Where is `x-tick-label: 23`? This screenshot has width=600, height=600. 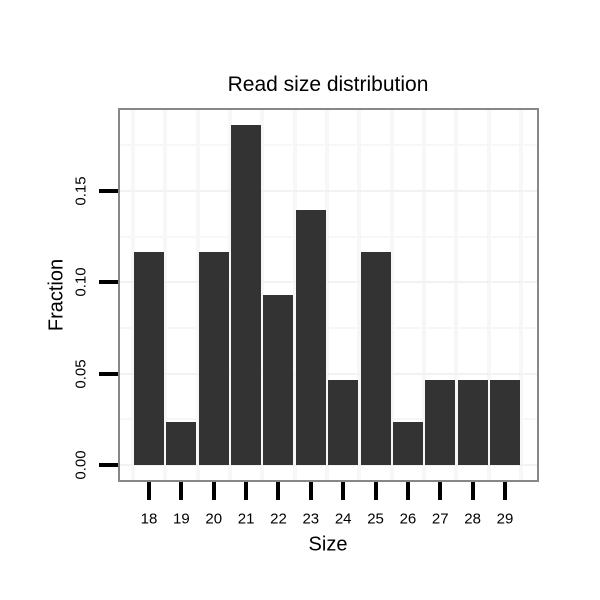
x-tick-label: 23 is located at coordinates (311, 519).